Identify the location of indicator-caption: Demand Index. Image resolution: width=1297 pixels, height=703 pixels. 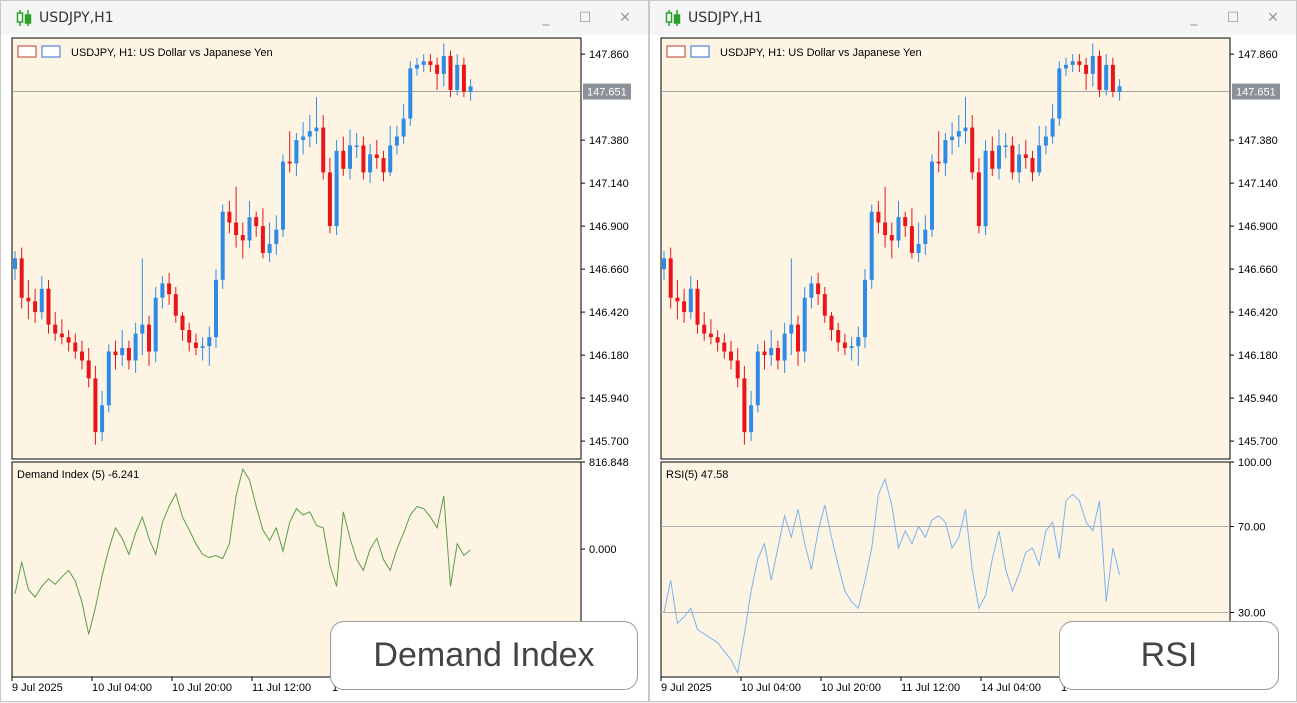
(484, 655).